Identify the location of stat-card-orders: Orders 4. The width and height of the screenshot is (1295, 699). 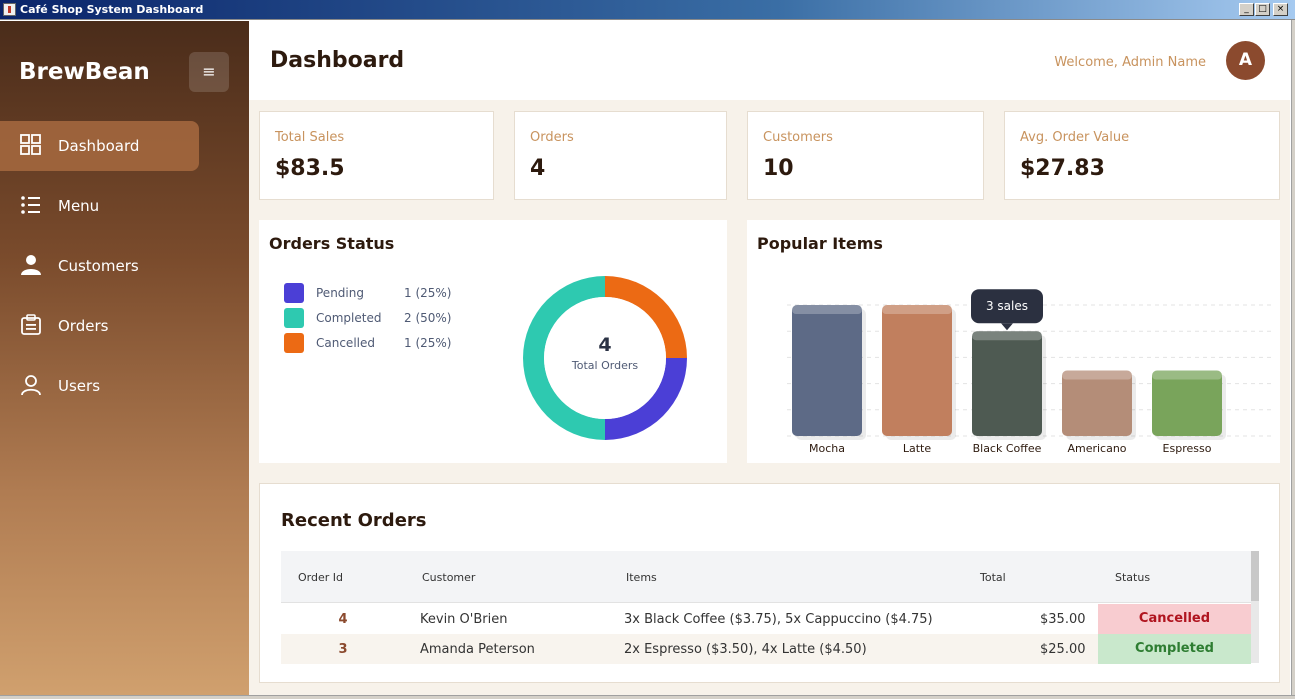
(620, 155).